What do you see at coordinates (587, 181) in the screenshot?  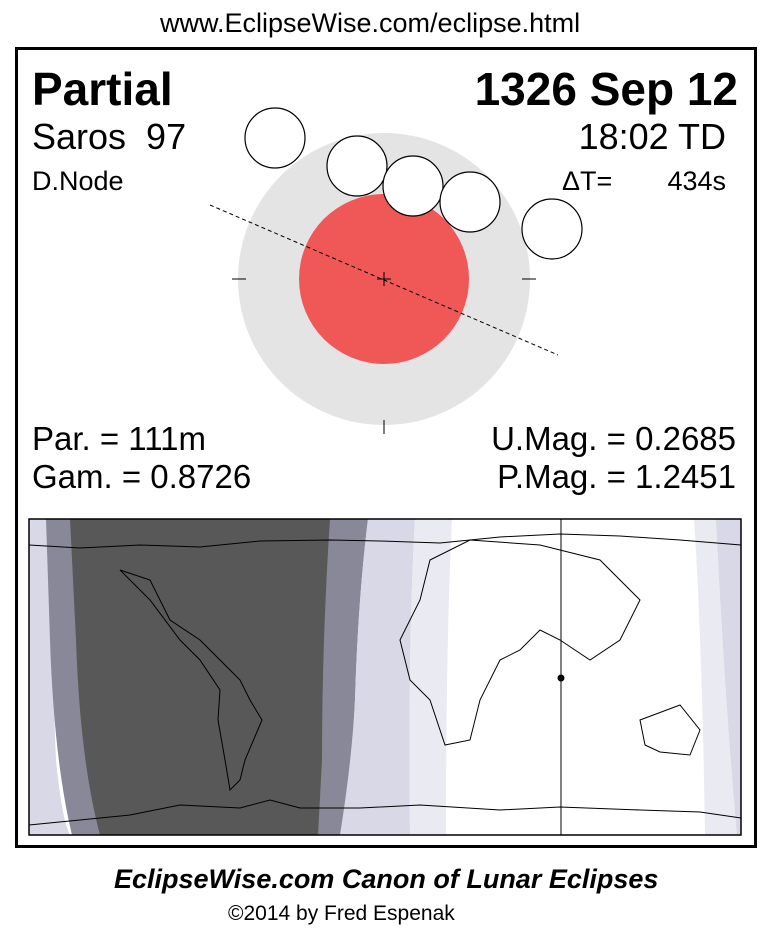 I see `delta-t-label: ΔT=` at bounding box center [587, 181].